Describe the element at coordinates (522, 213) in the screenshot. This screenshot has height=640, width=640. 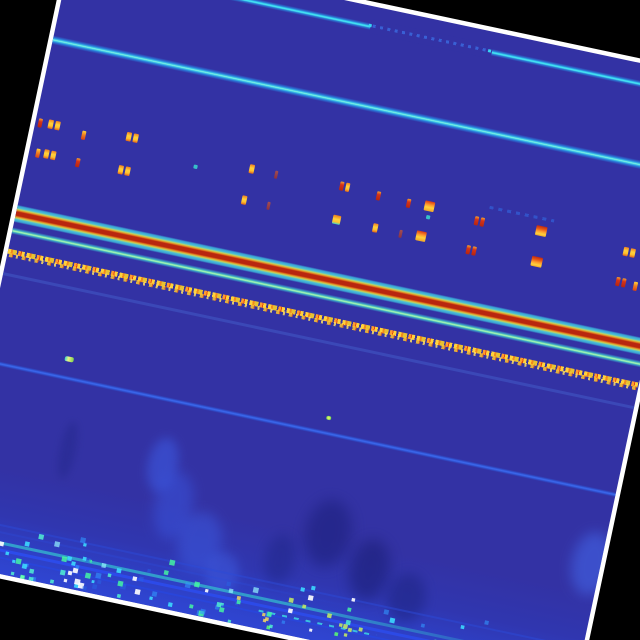
I see `ghost-dashes` at that location.